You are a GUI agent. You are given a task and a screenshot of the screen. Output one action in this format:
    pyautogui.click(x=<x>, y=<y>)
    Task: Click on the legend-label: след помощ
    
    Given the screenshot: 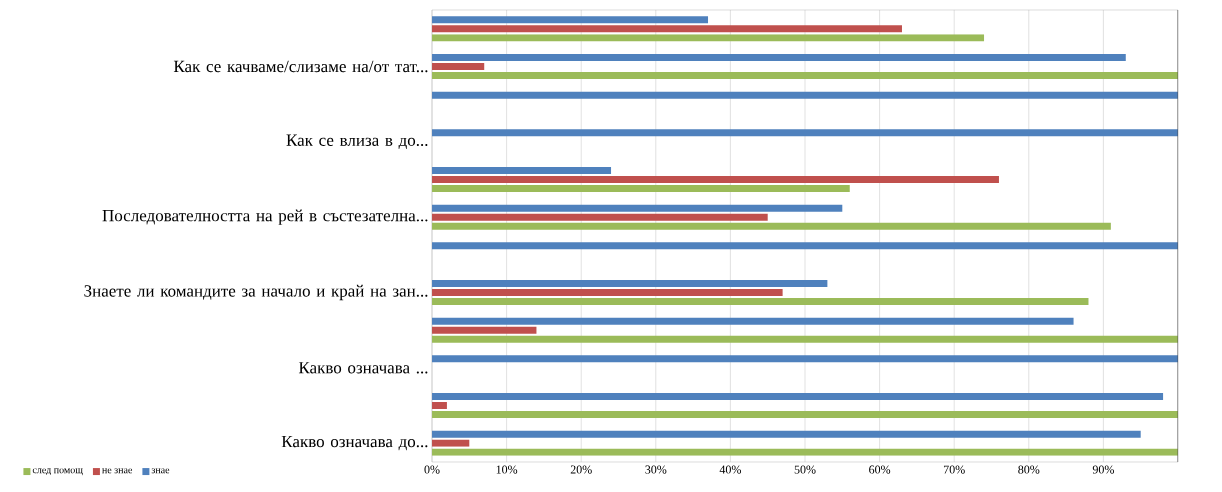 What is the action you would take?
    pyautogui.click(x=57, y=472)
    